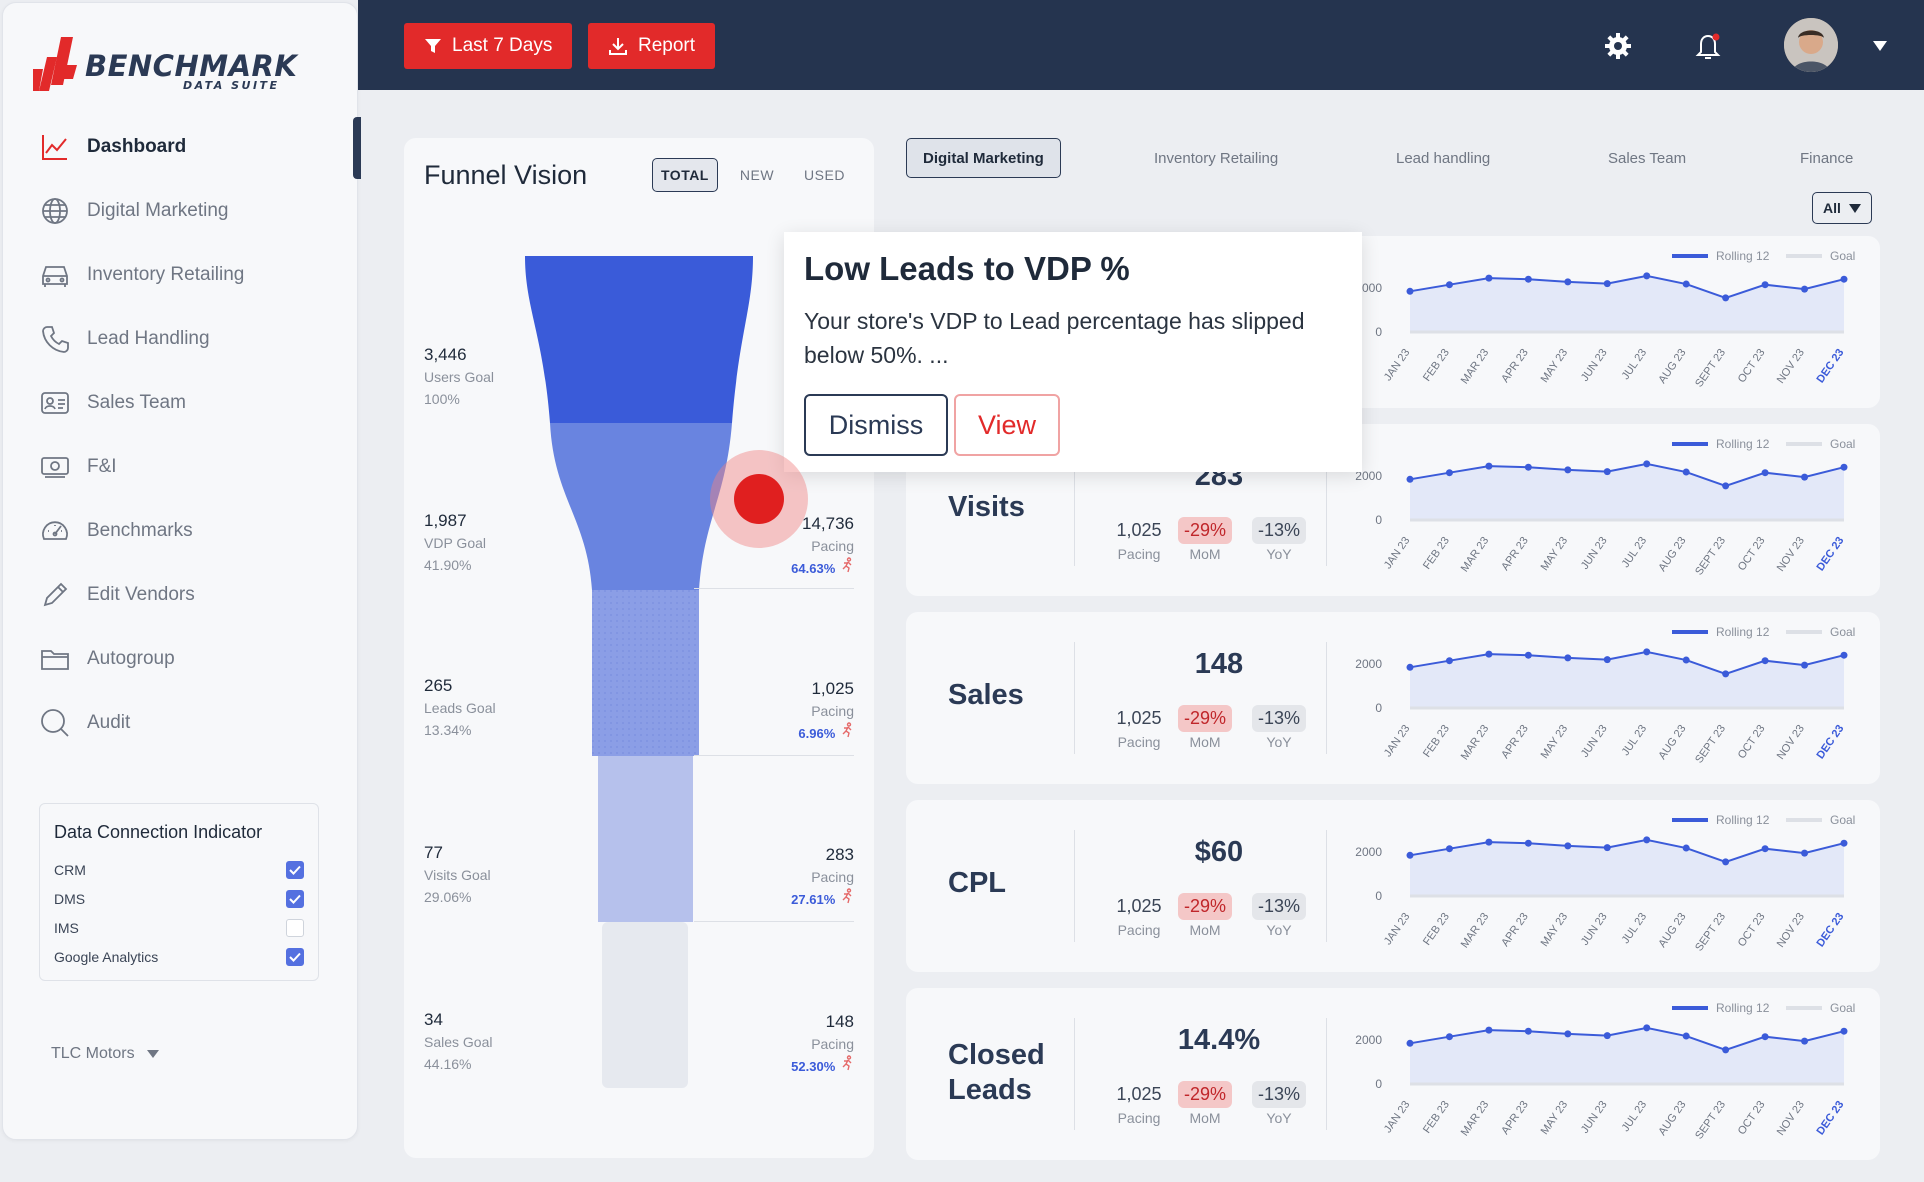 This screenshot has width=1924, height=1182. I want to click on sidebar-item-audit: Audit, so click(181, 723).